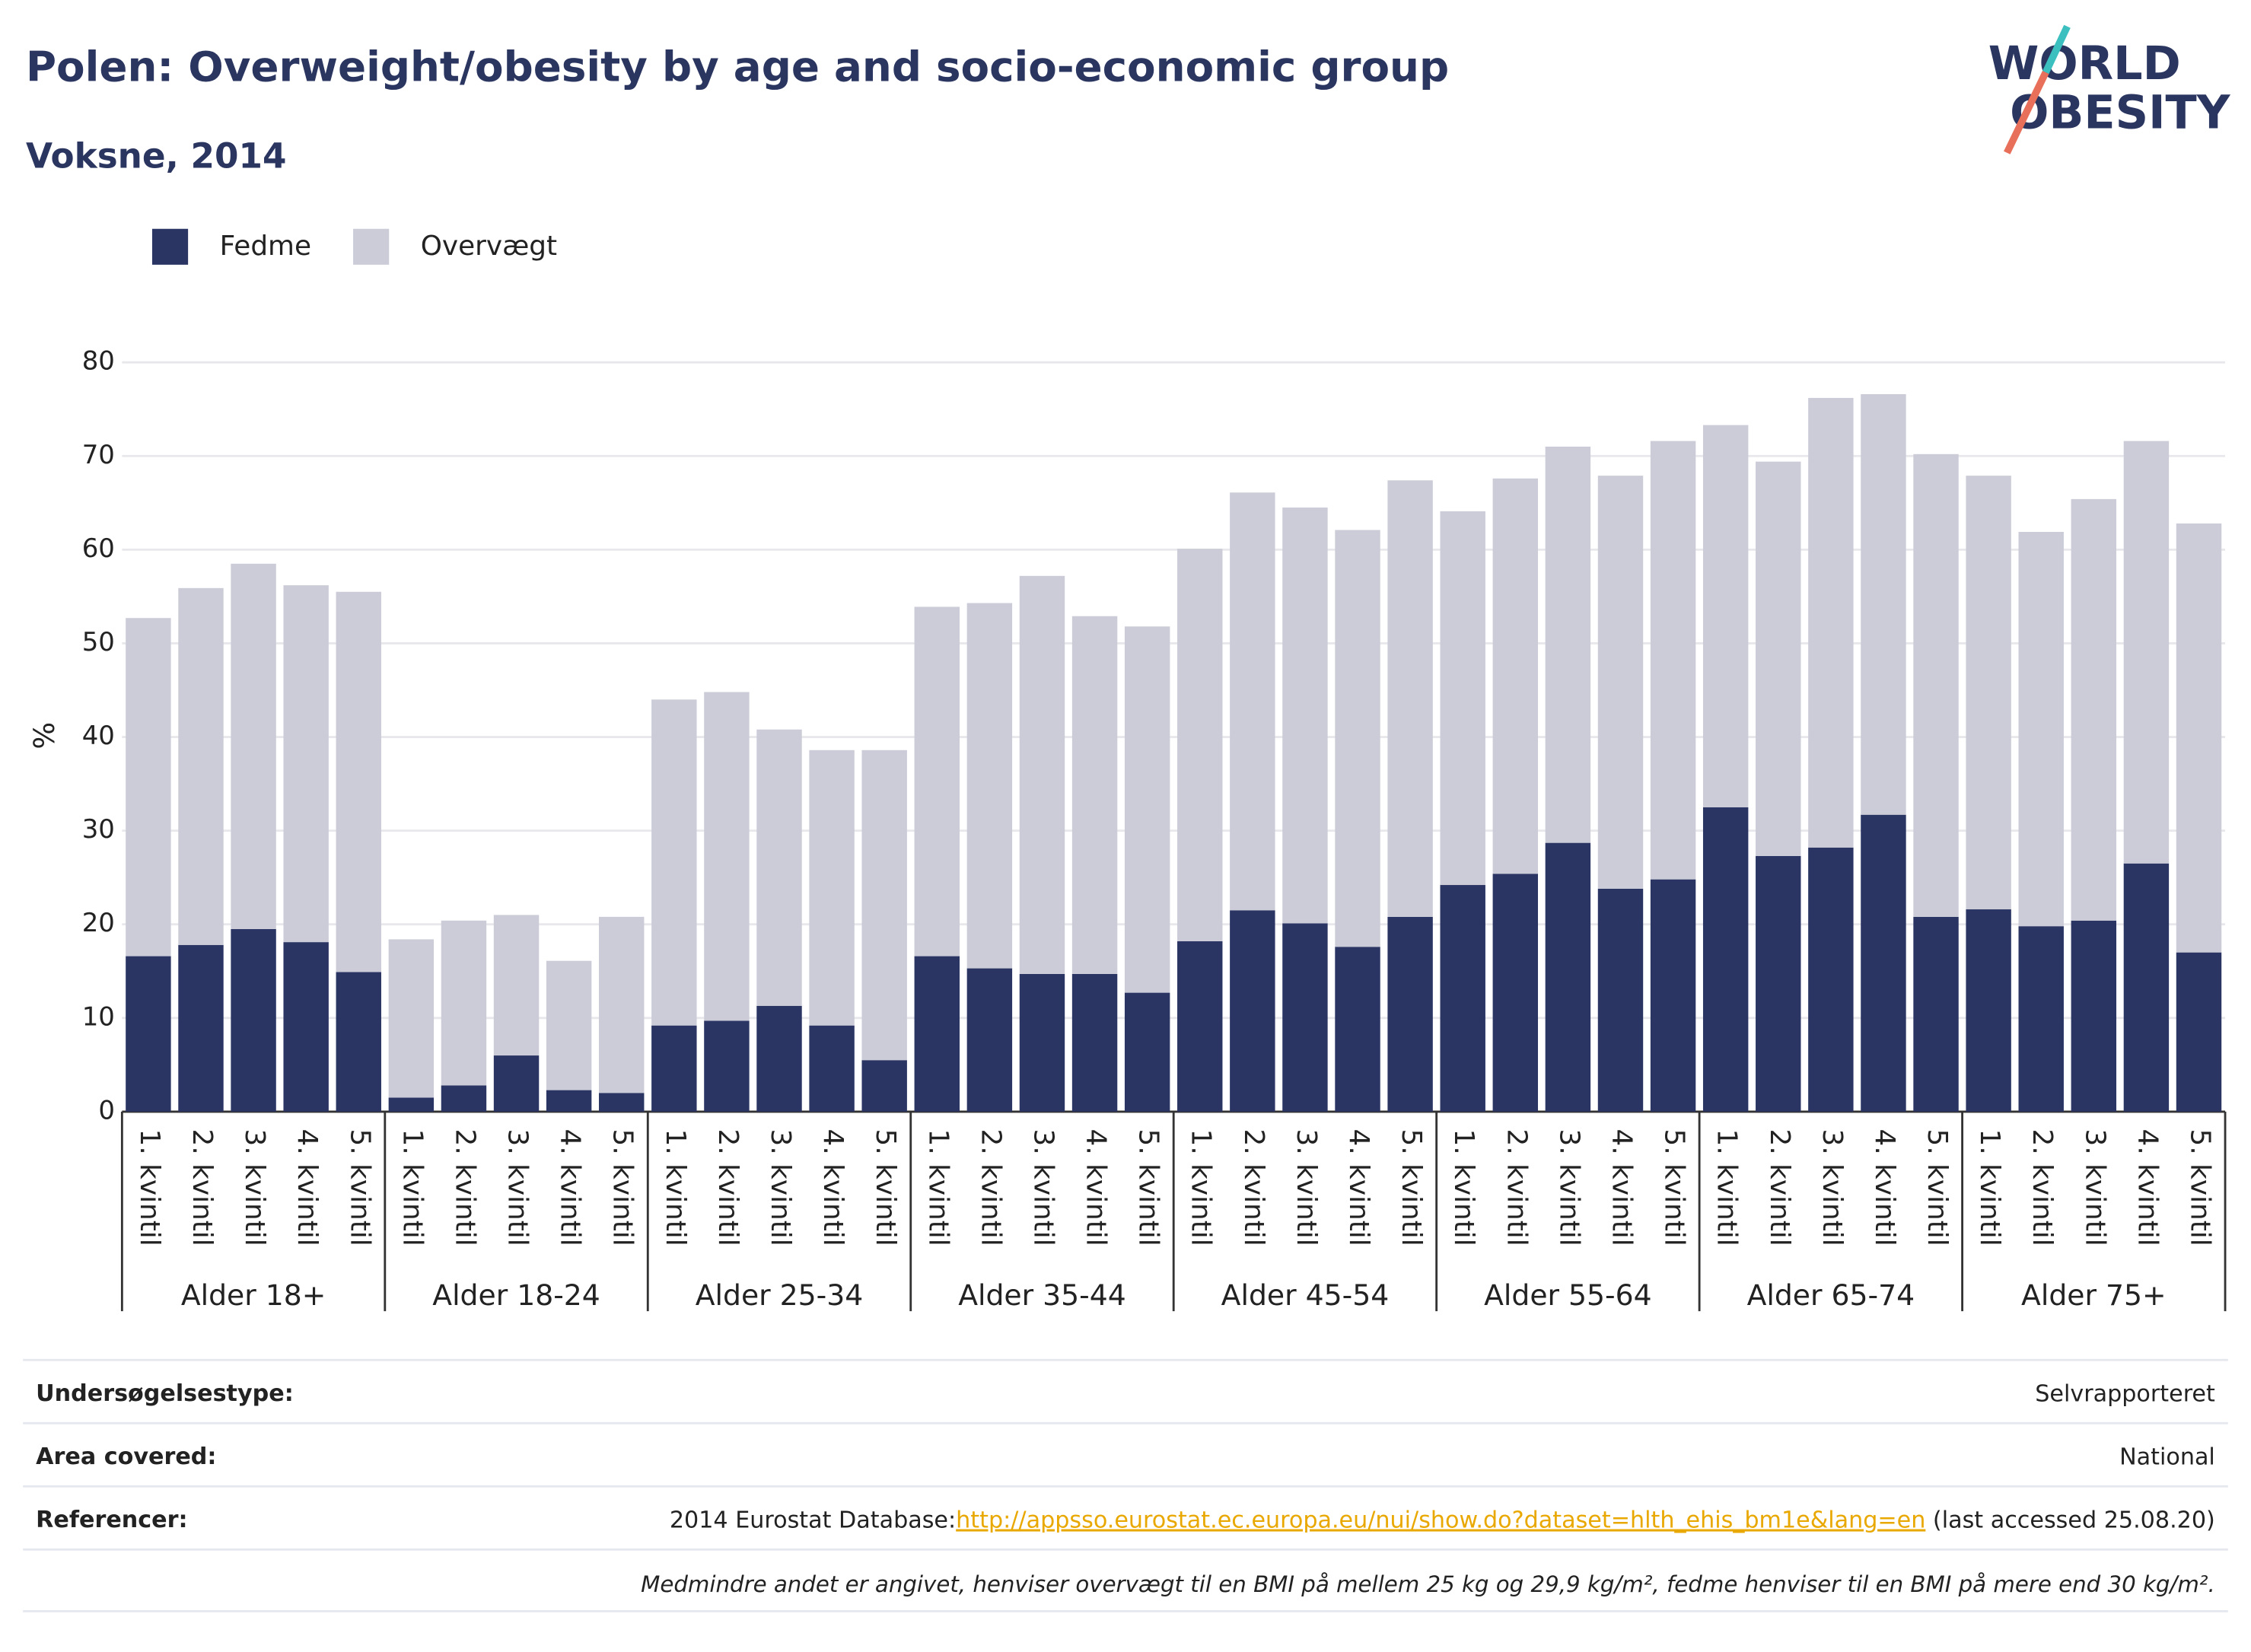 The image size is (2251, 1652). I want to click on logo-text: OBESITY, so click(2120, 113).